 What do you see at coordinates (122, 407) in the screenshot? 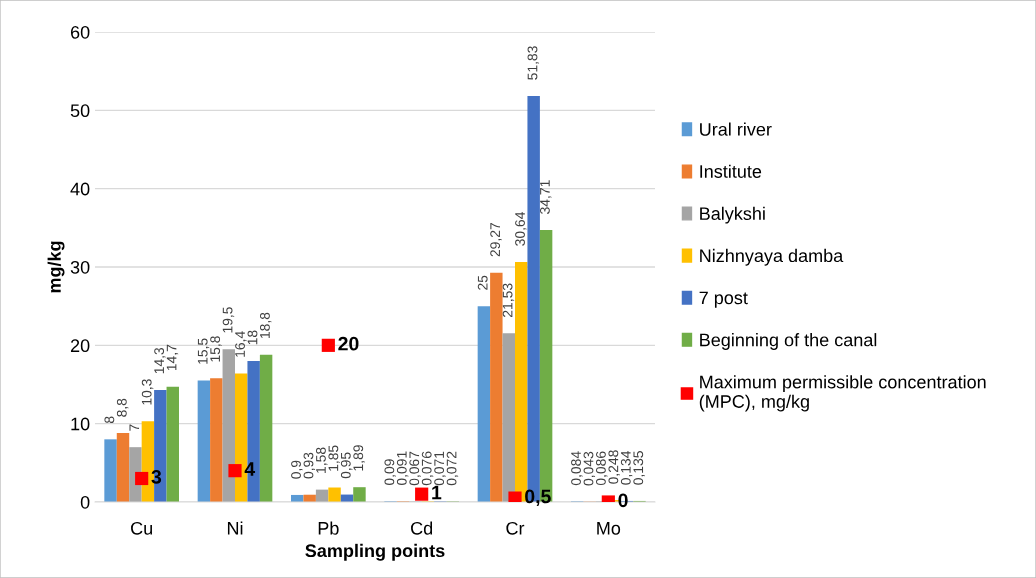
I see `data-label: 8,8` at bounding box center [122, 407].